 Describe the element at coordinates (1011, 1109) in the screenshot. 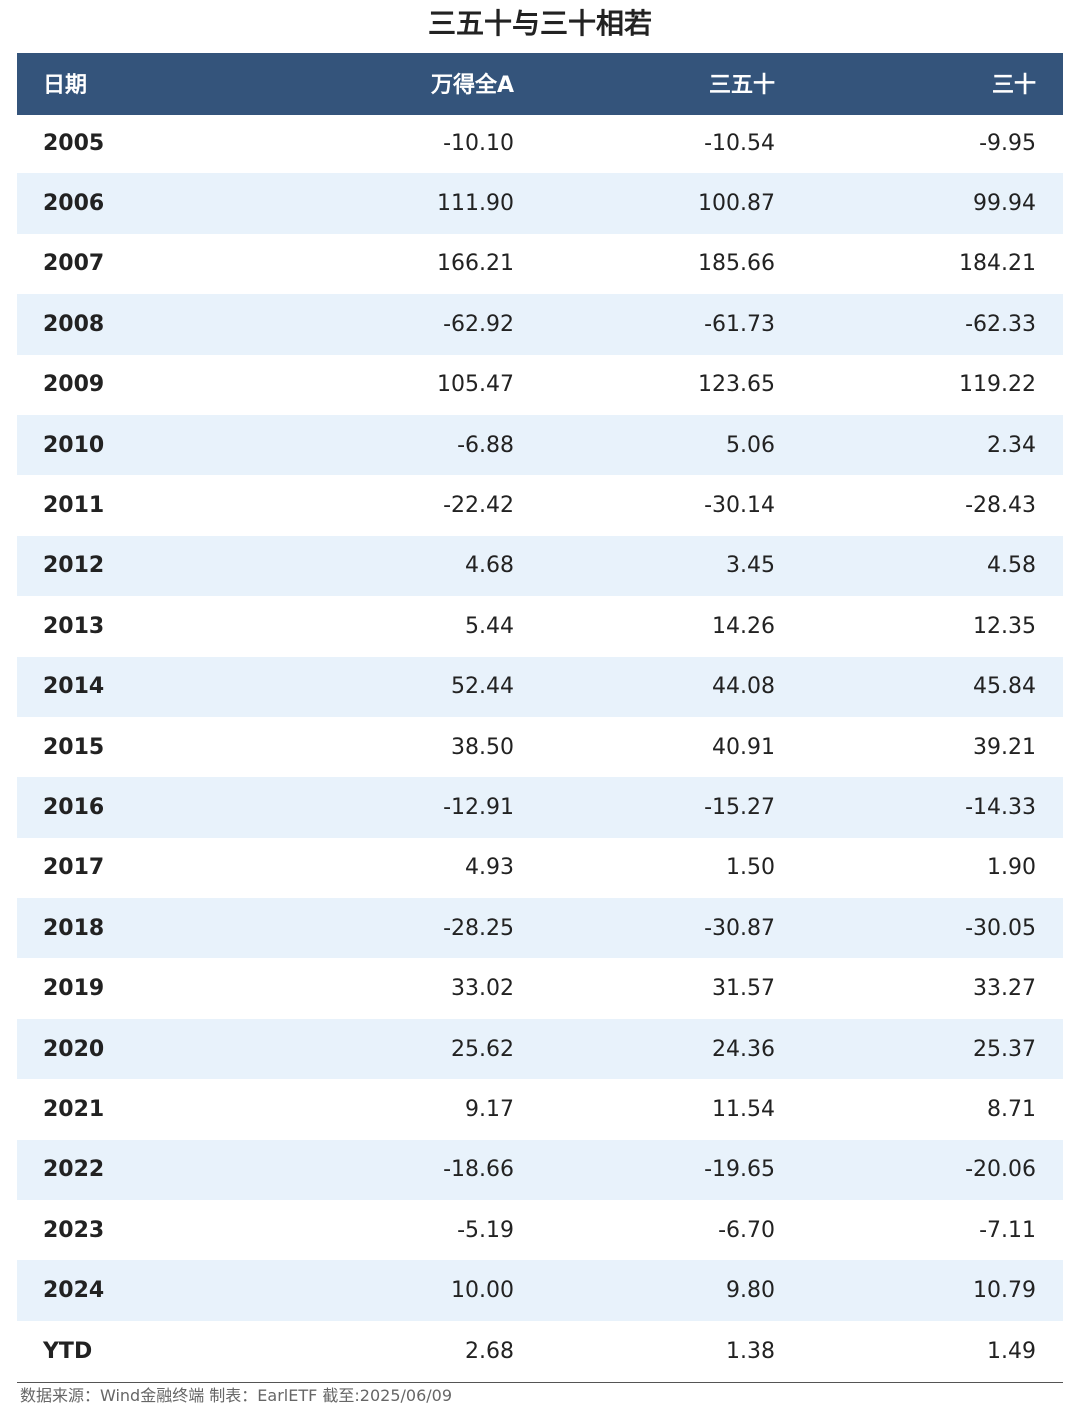

I see `row-sanshi-cell: 8.71` at that location.